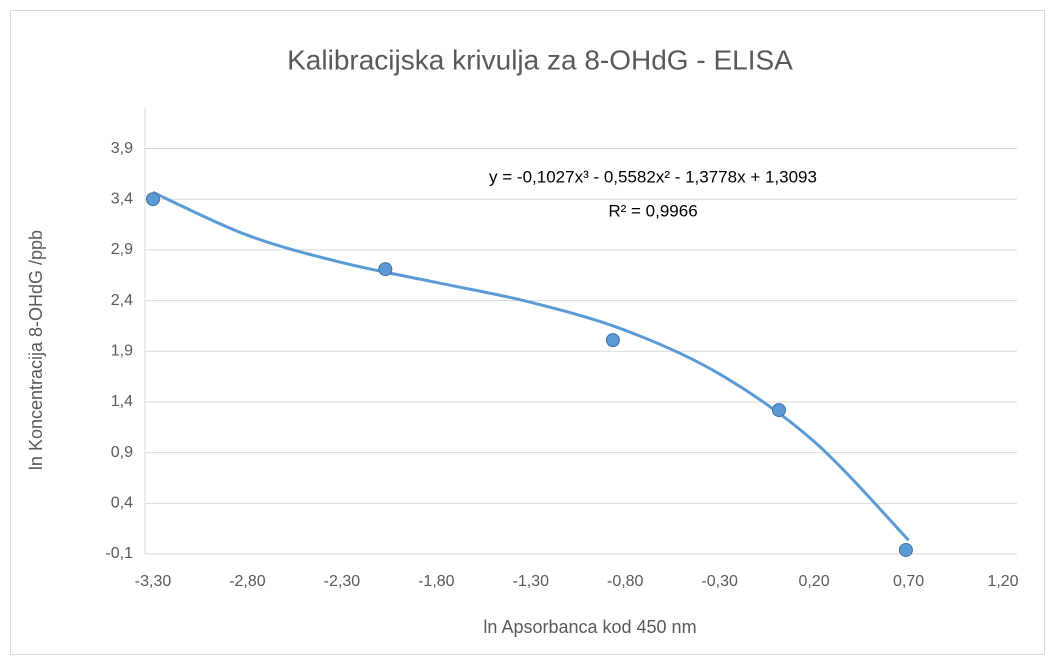 The width and height of the screenshot is (1055, 665). I want to click on x-tick-label: -0,80, so click(625, 581).